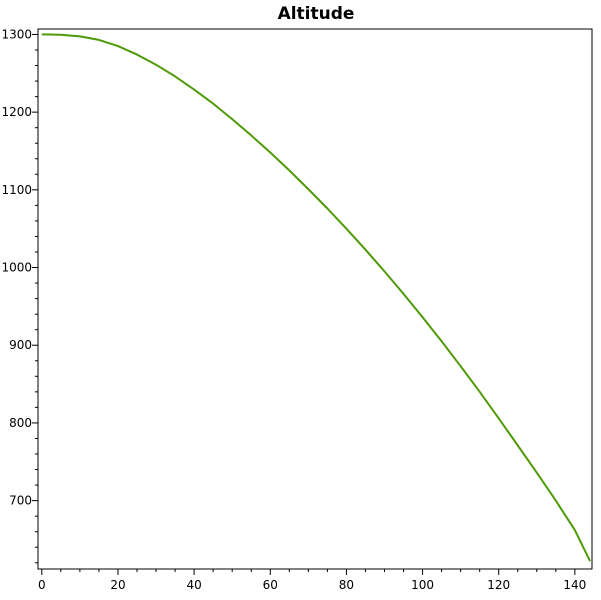  I want to click on y-tick-label: 1100, so click(16, 190).